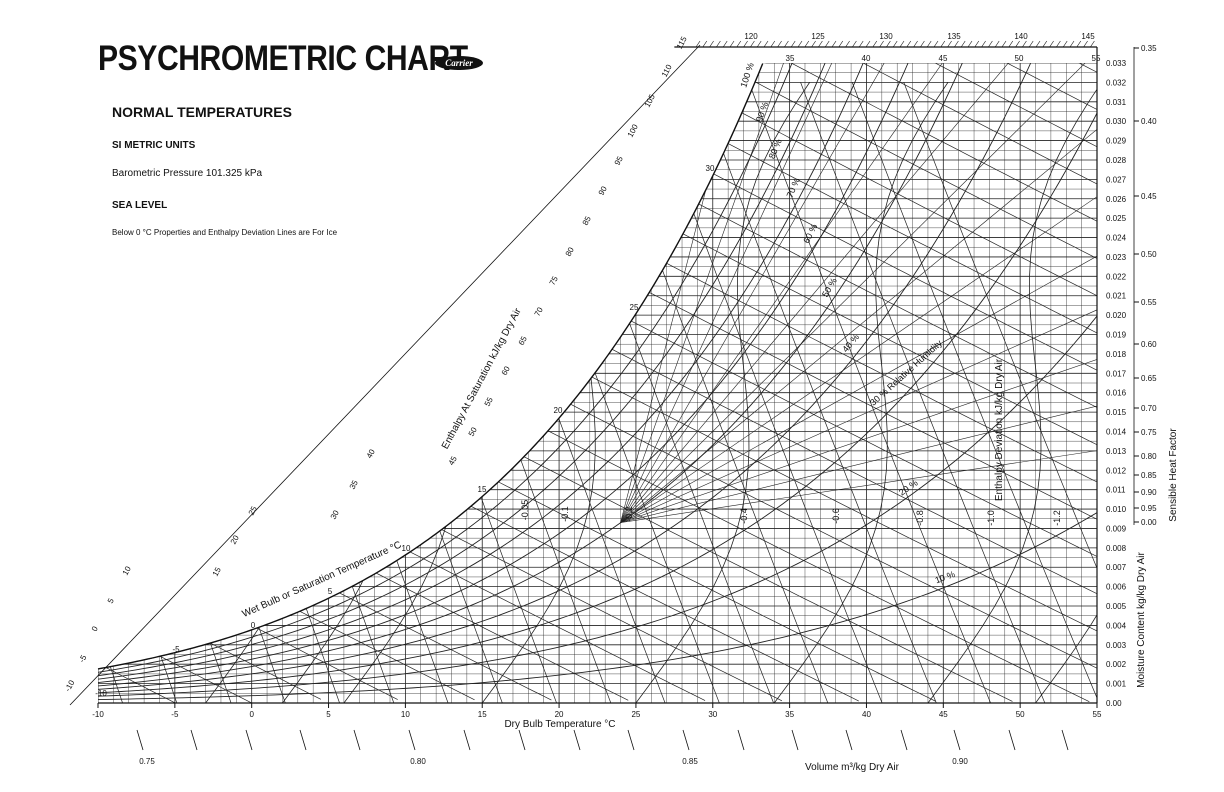 The image size is (1224, 792). Describe the element at coordinates (473, 431) in the screenshot. I see `enthalpy-diagonal-label: 50` at that location.